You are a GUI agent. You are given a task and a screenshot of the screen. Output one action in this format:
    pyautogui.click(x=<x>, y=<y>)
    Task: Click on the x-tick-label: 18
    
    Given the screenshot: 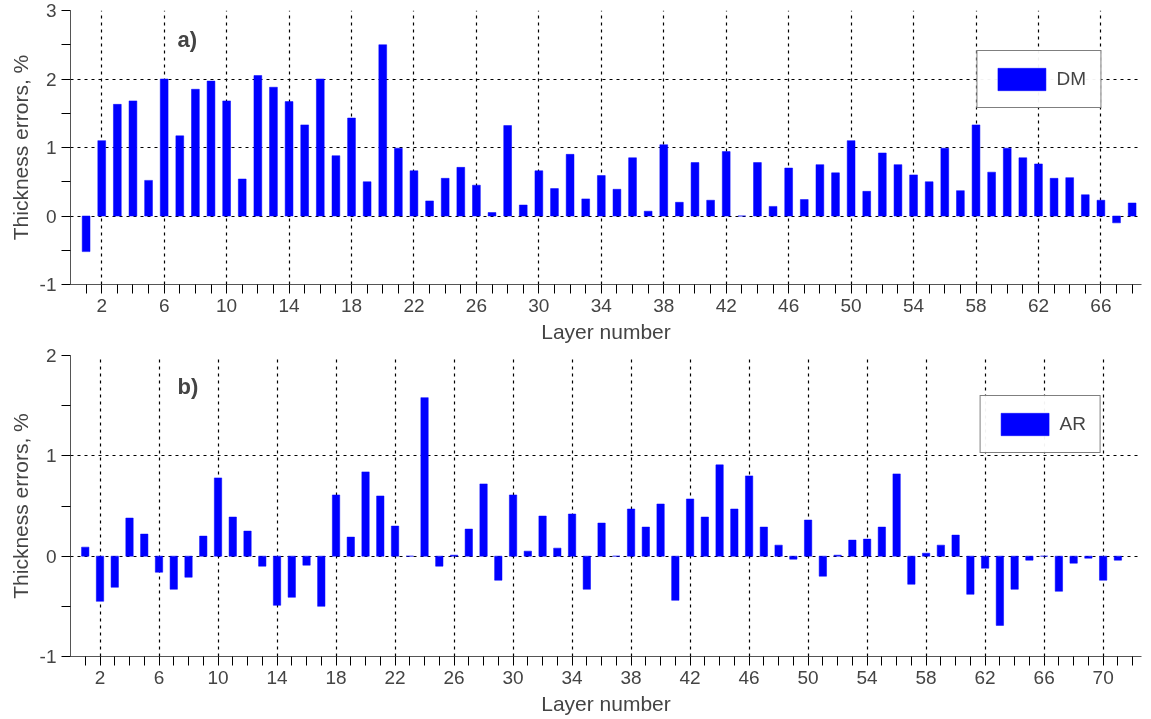 What is the action you would take?
    pyautogui.click(x=336, y=677)
    